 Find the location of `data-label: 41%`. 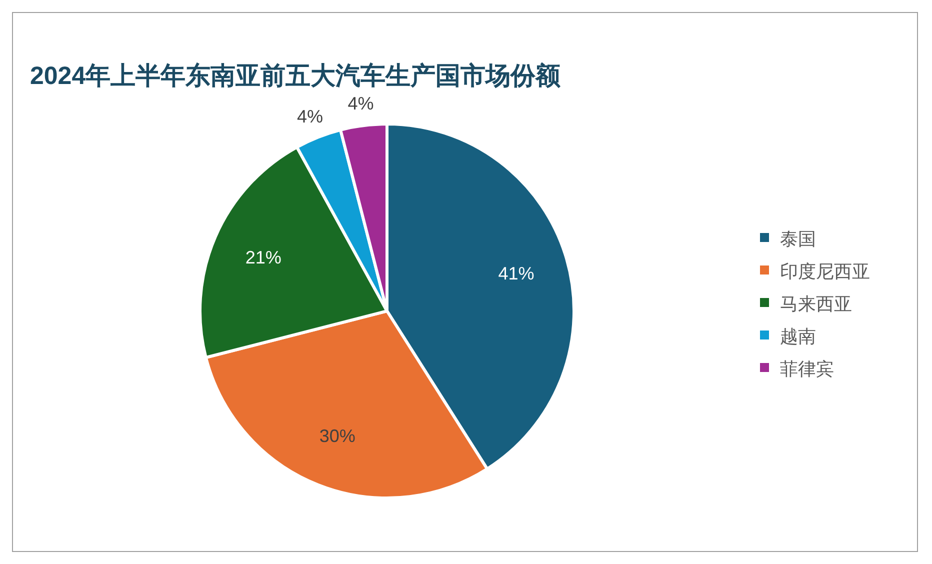

data-label: 41% is located at coordinates (516, 273).